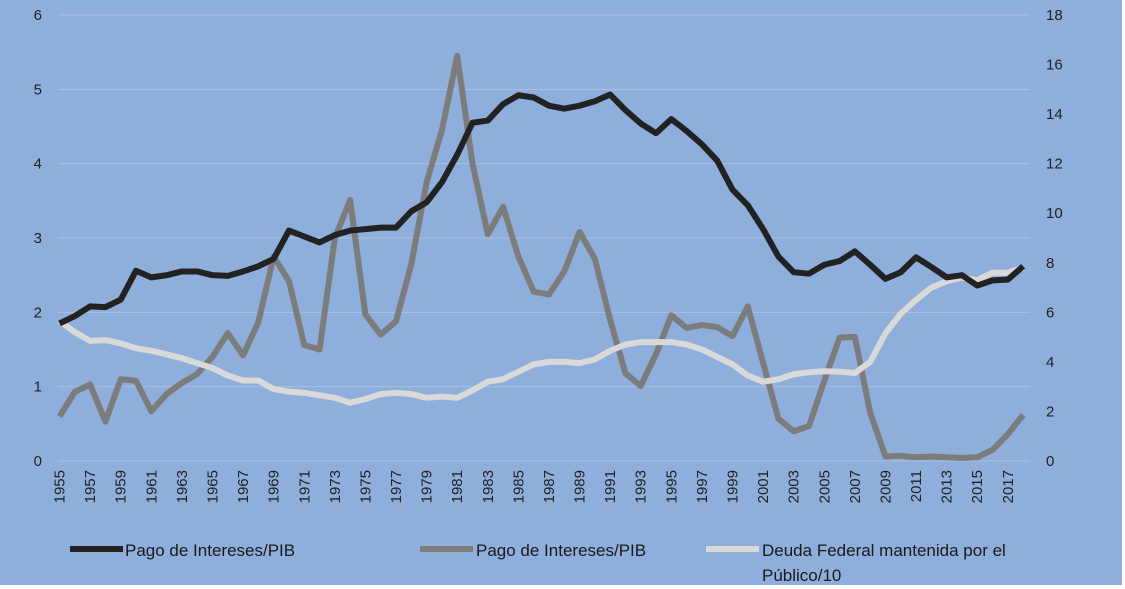  I want to click on x-tick-label: 1965, so click(212, 486).